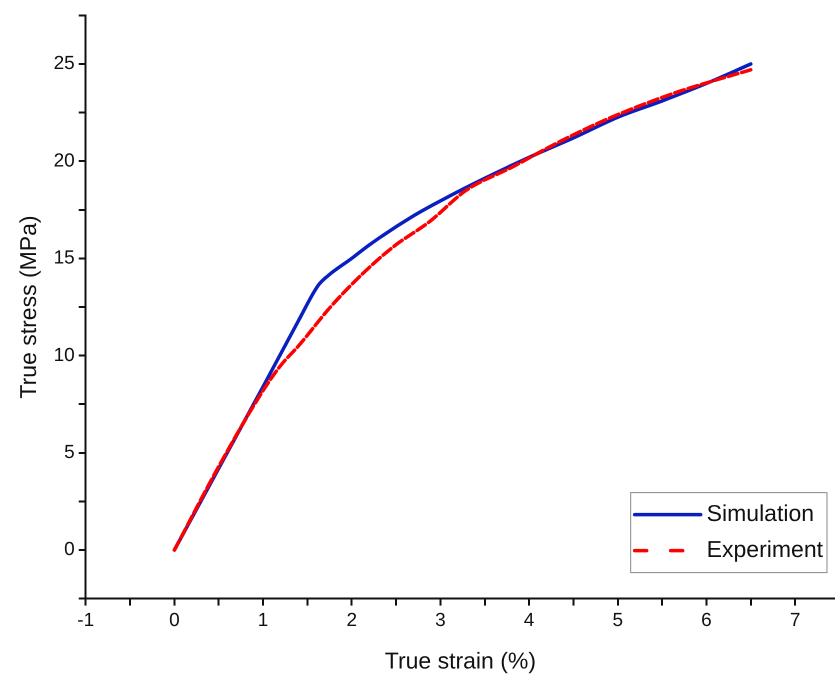  Describe the element at coordinates (460, 661) in the screenshot. I see `x-axis-title: True strain (%)` at that location.